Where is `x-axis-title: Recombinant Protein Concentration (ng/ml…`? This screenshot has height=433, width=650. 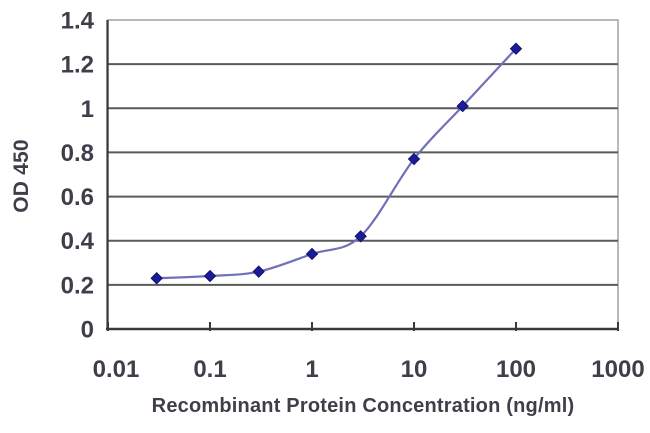 x-axis-title: Recombinant Protein Concentration (ng/ml… is located at coordinates (363, 406).